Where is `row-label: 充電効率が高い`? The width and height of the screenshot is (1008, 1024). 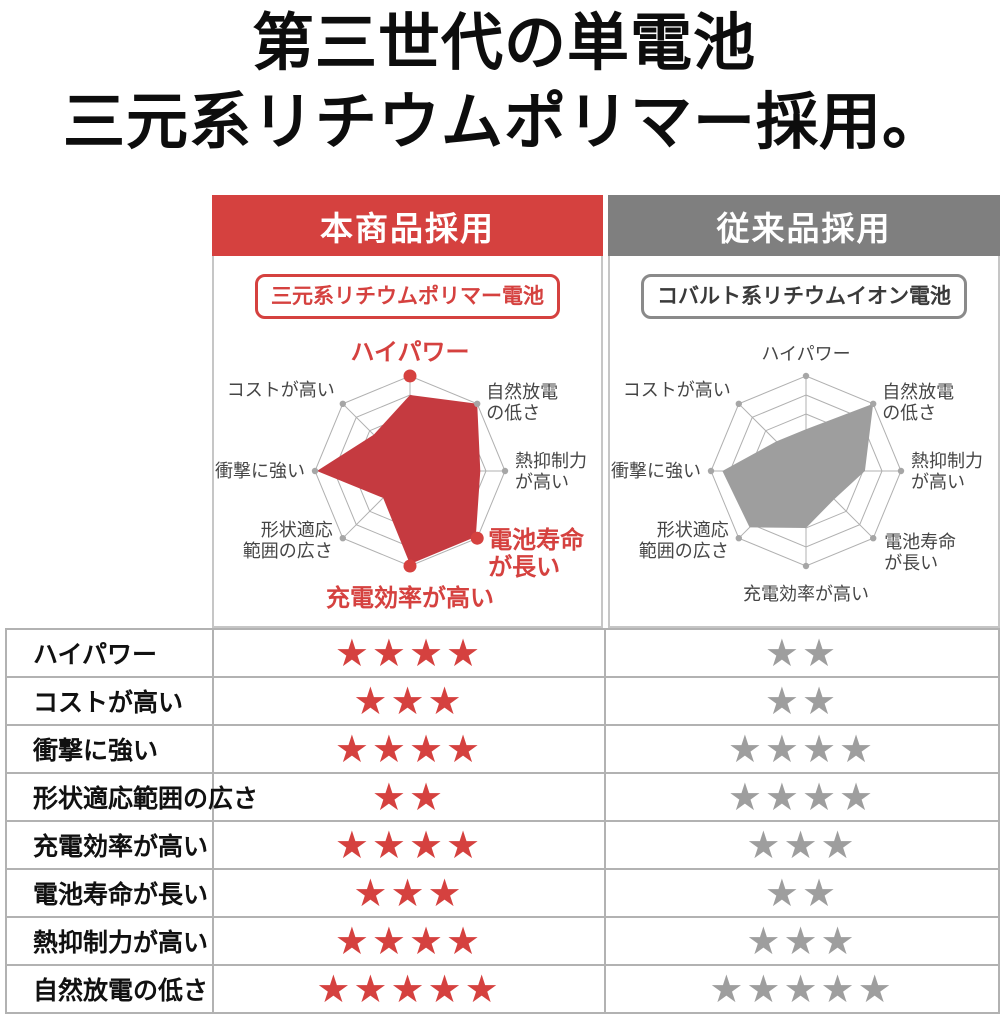 row-label: 充電効率が高い is located at coordinates (110, 845).